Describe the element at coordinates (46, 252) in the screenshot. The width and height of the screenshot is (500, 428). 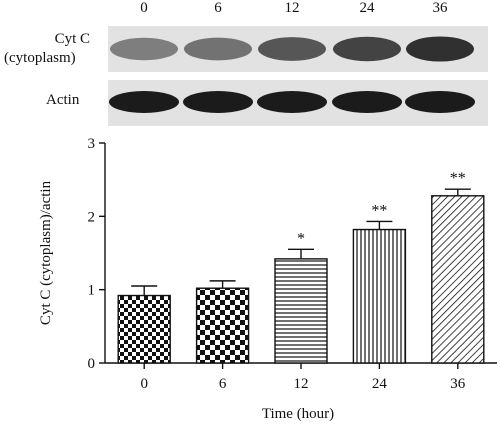
I see `y-axis-label: Cyt C (cytoplasm)/actin` at that location.